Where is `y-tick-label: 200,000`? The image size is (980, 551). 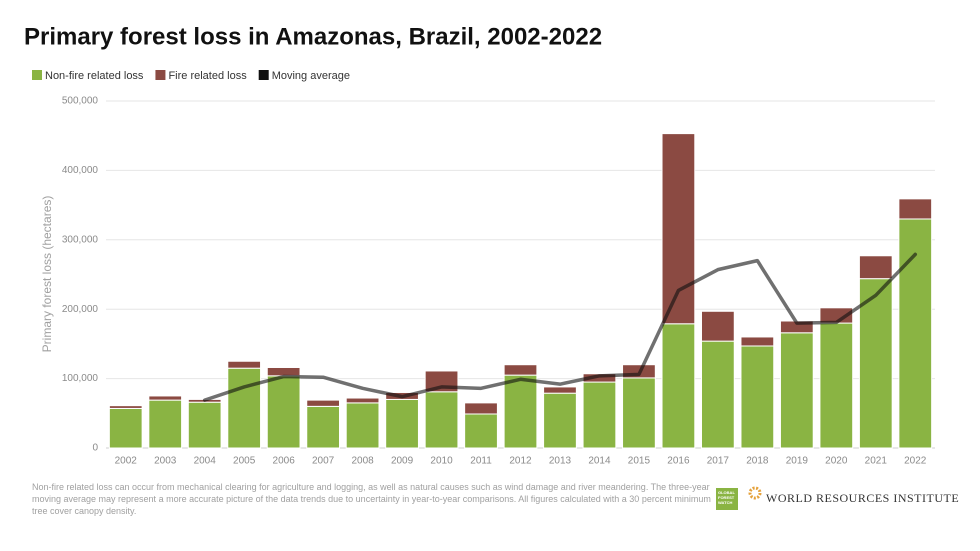
y-tick-label: 200,000 is located at coordinates (80, 309).